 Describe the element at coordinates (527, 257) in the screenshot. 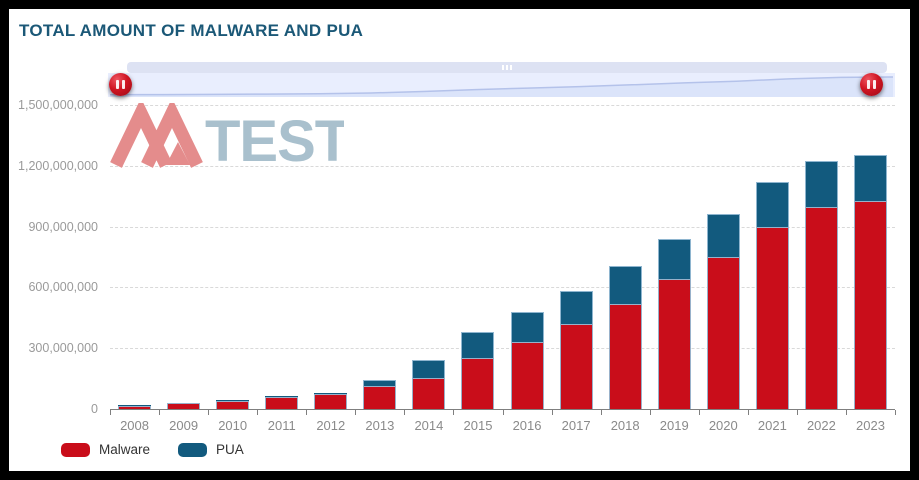

I see `bar-group-2016` at that location.